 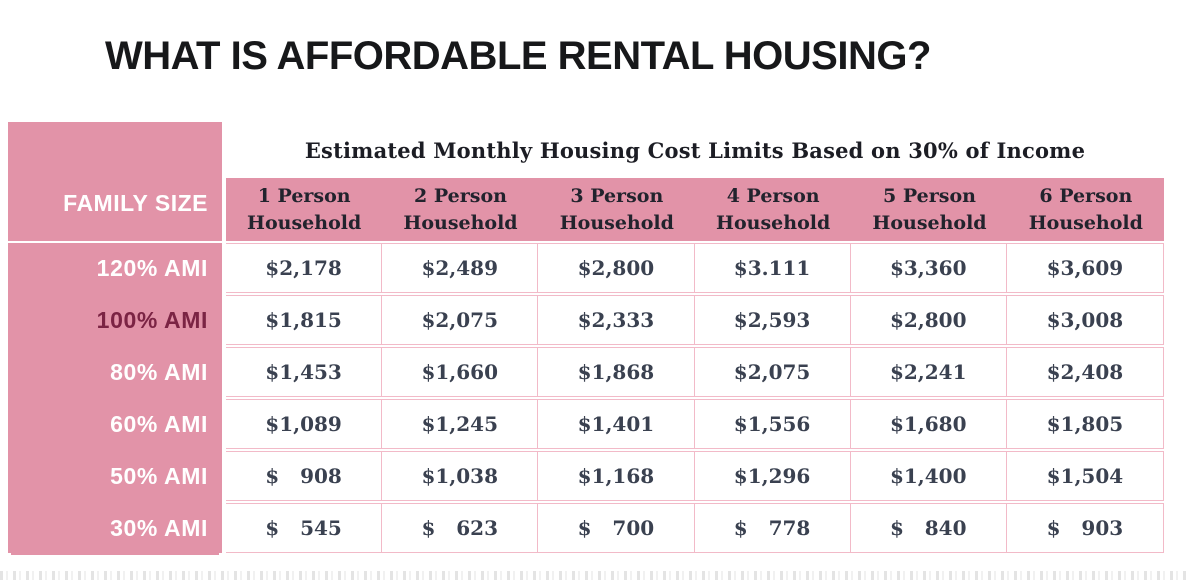 I want to click on cost-value-cell: $1,453, so click(x=304, y=372).